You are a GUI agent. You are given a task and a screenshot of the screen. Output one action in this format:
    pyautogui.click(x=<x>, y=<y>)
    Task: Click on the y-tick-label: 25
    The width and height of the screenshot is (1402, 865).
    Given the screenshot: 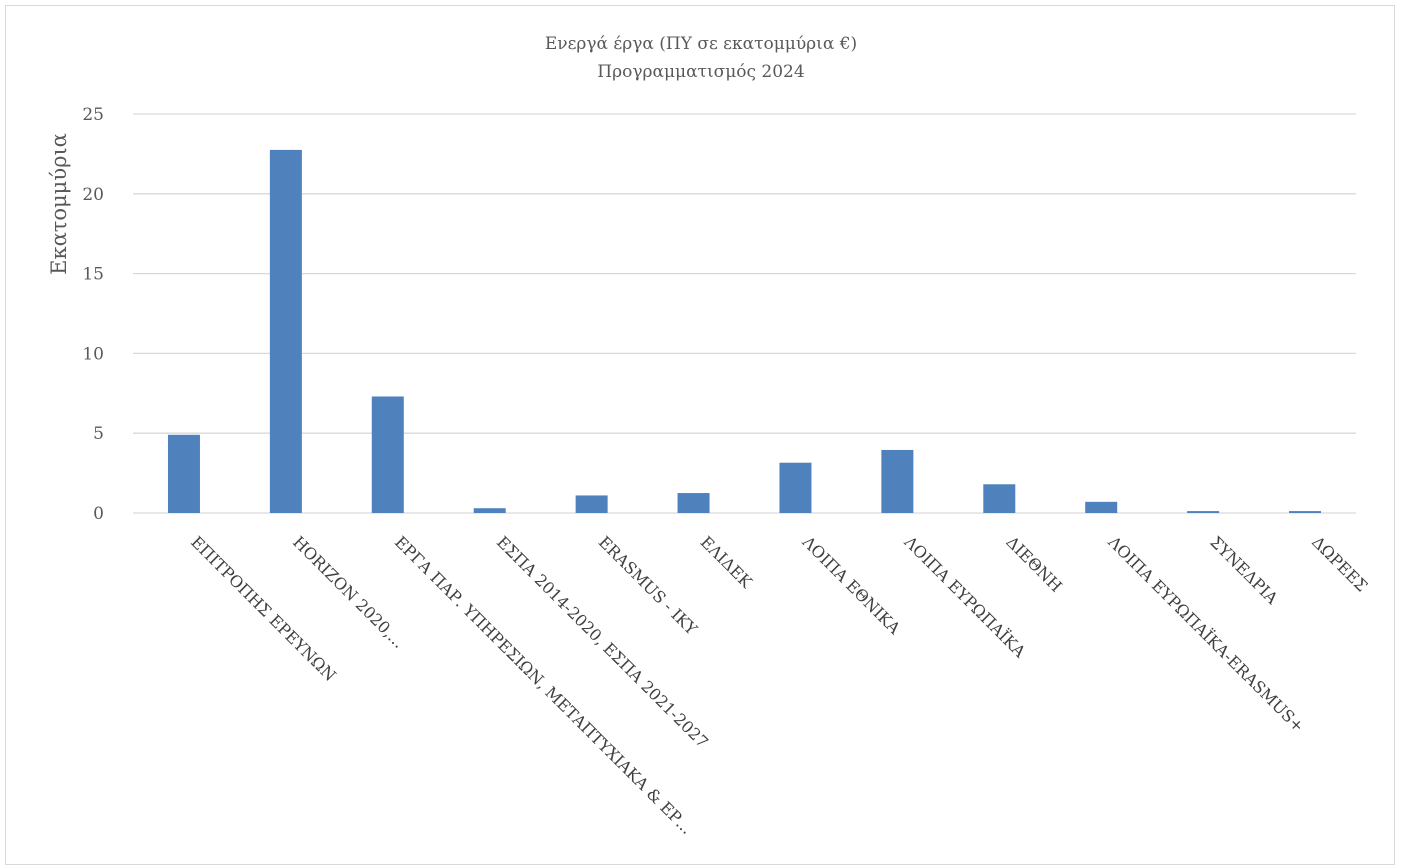 What is the action you would take?
    pyautogui.click(x=93, y=115)
    